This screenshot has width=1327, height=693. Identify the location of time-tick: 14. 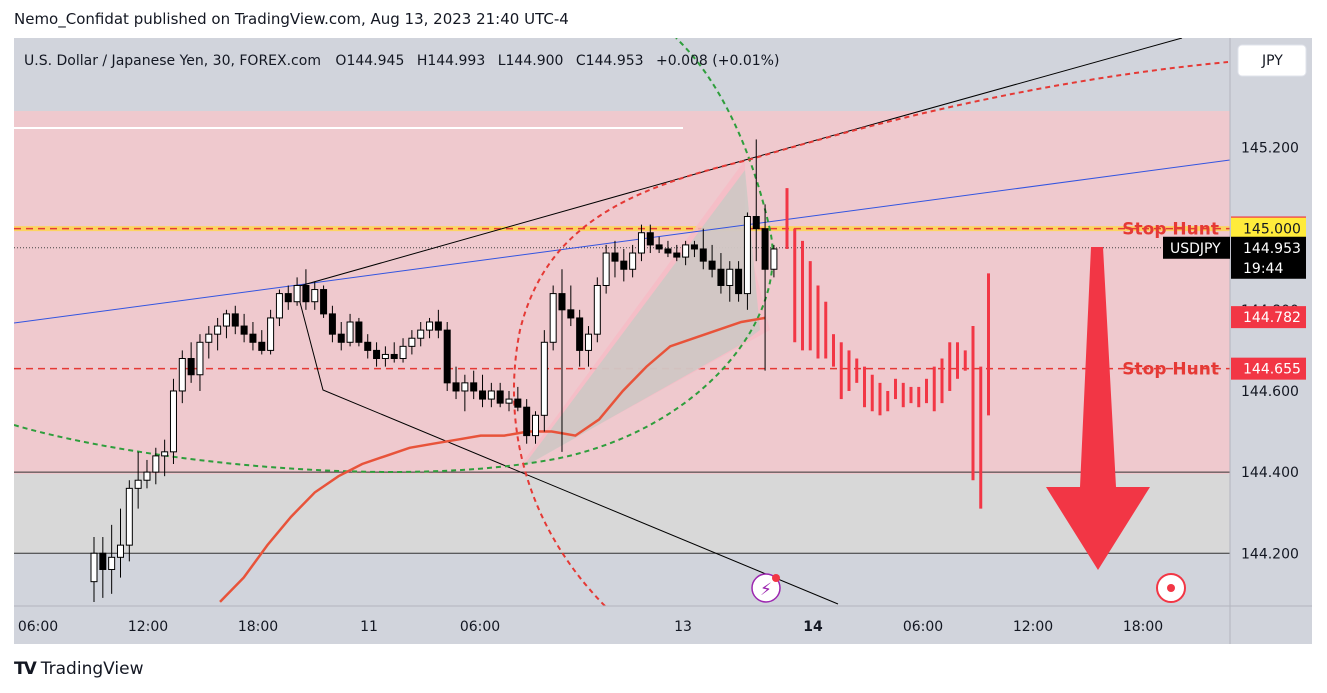
(813, 627).